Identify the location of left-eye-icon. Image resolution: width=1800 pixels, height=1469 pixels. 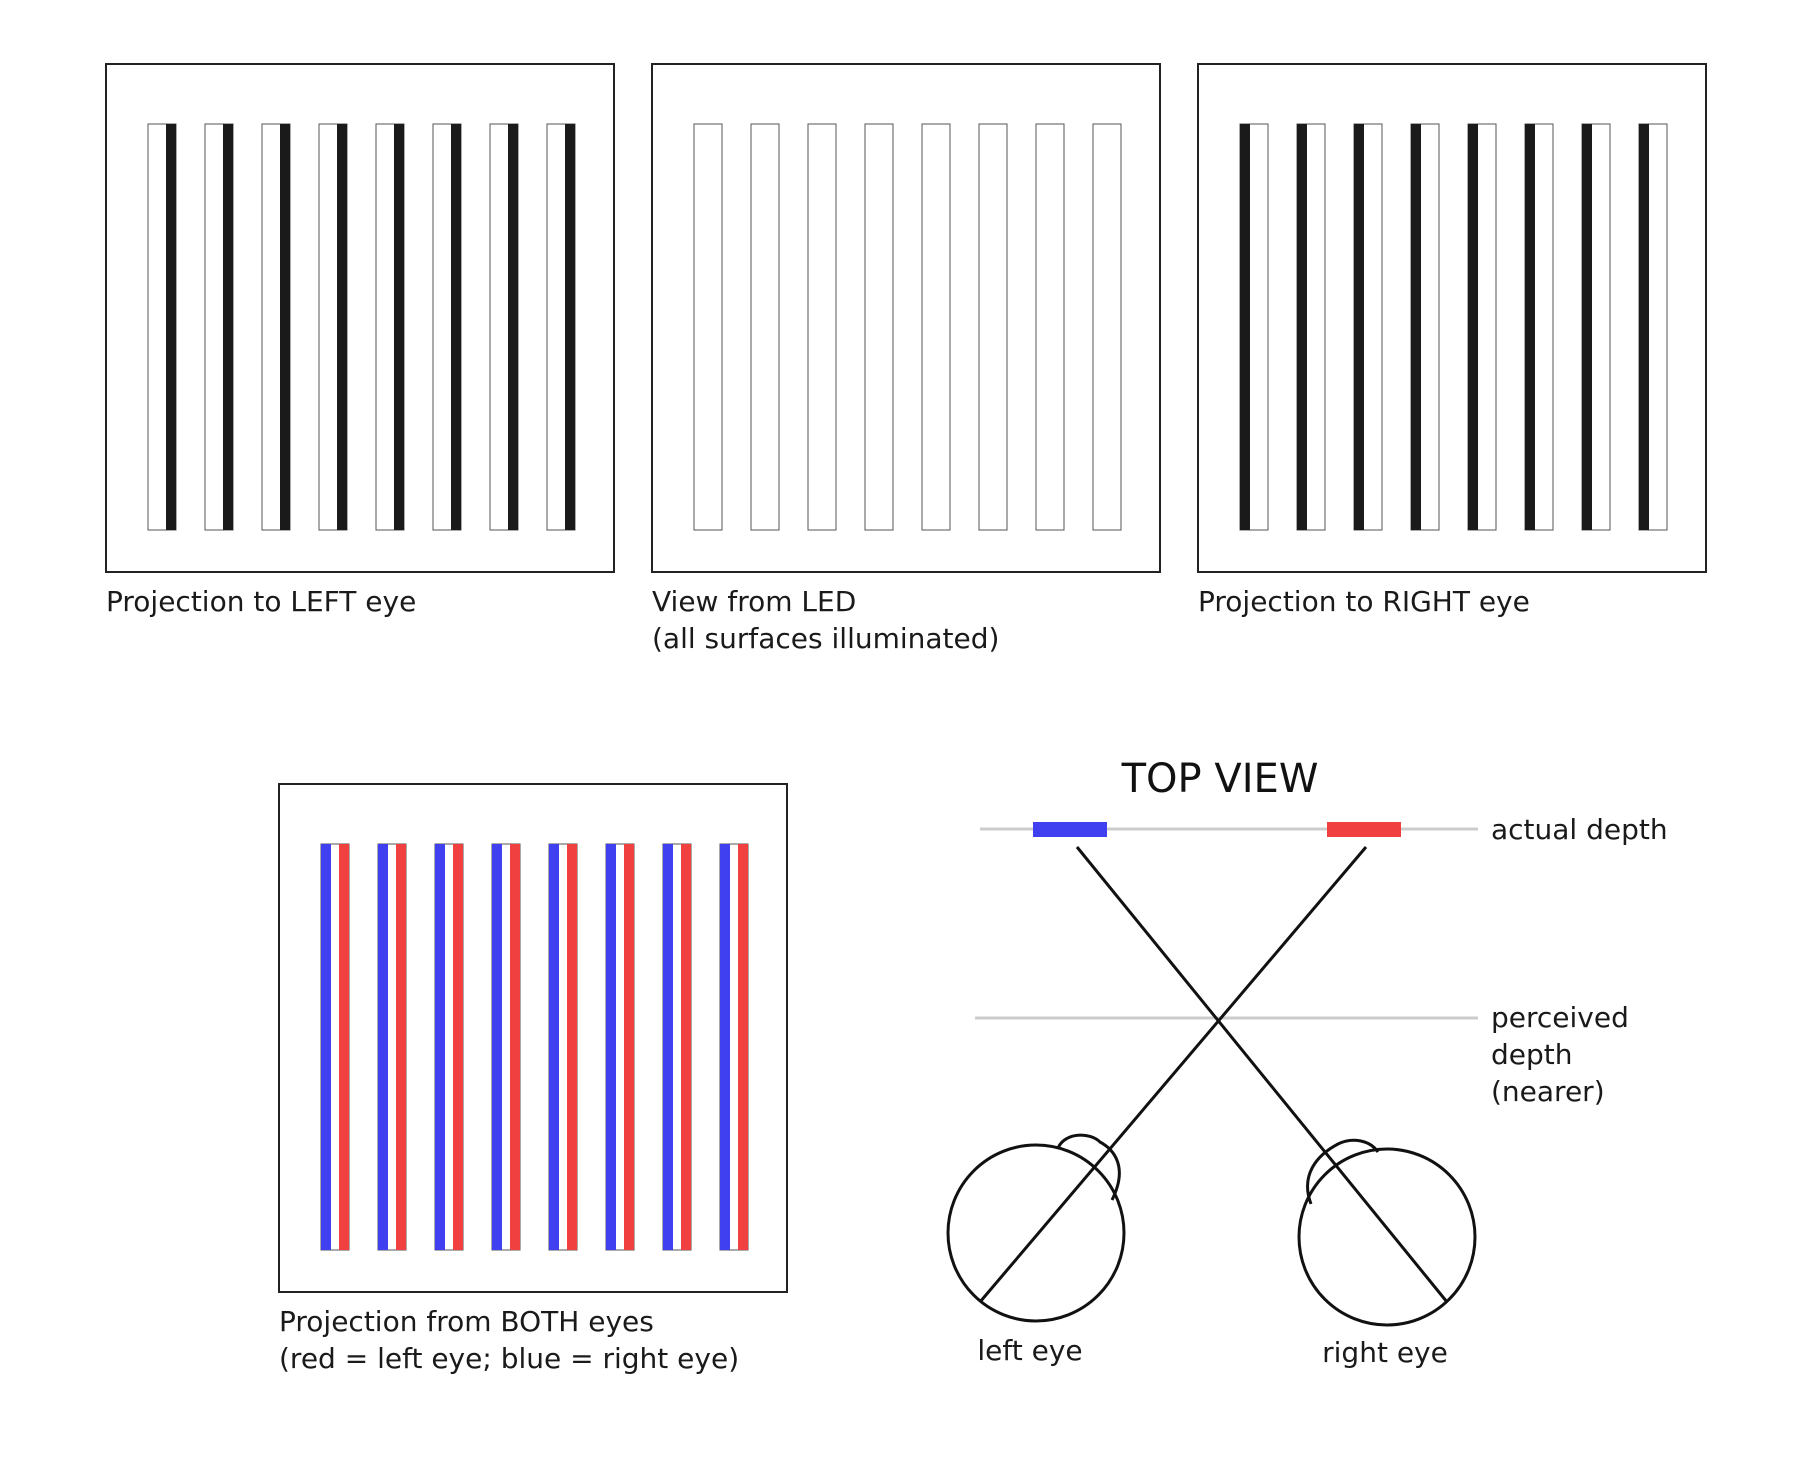
(1036, 1228).